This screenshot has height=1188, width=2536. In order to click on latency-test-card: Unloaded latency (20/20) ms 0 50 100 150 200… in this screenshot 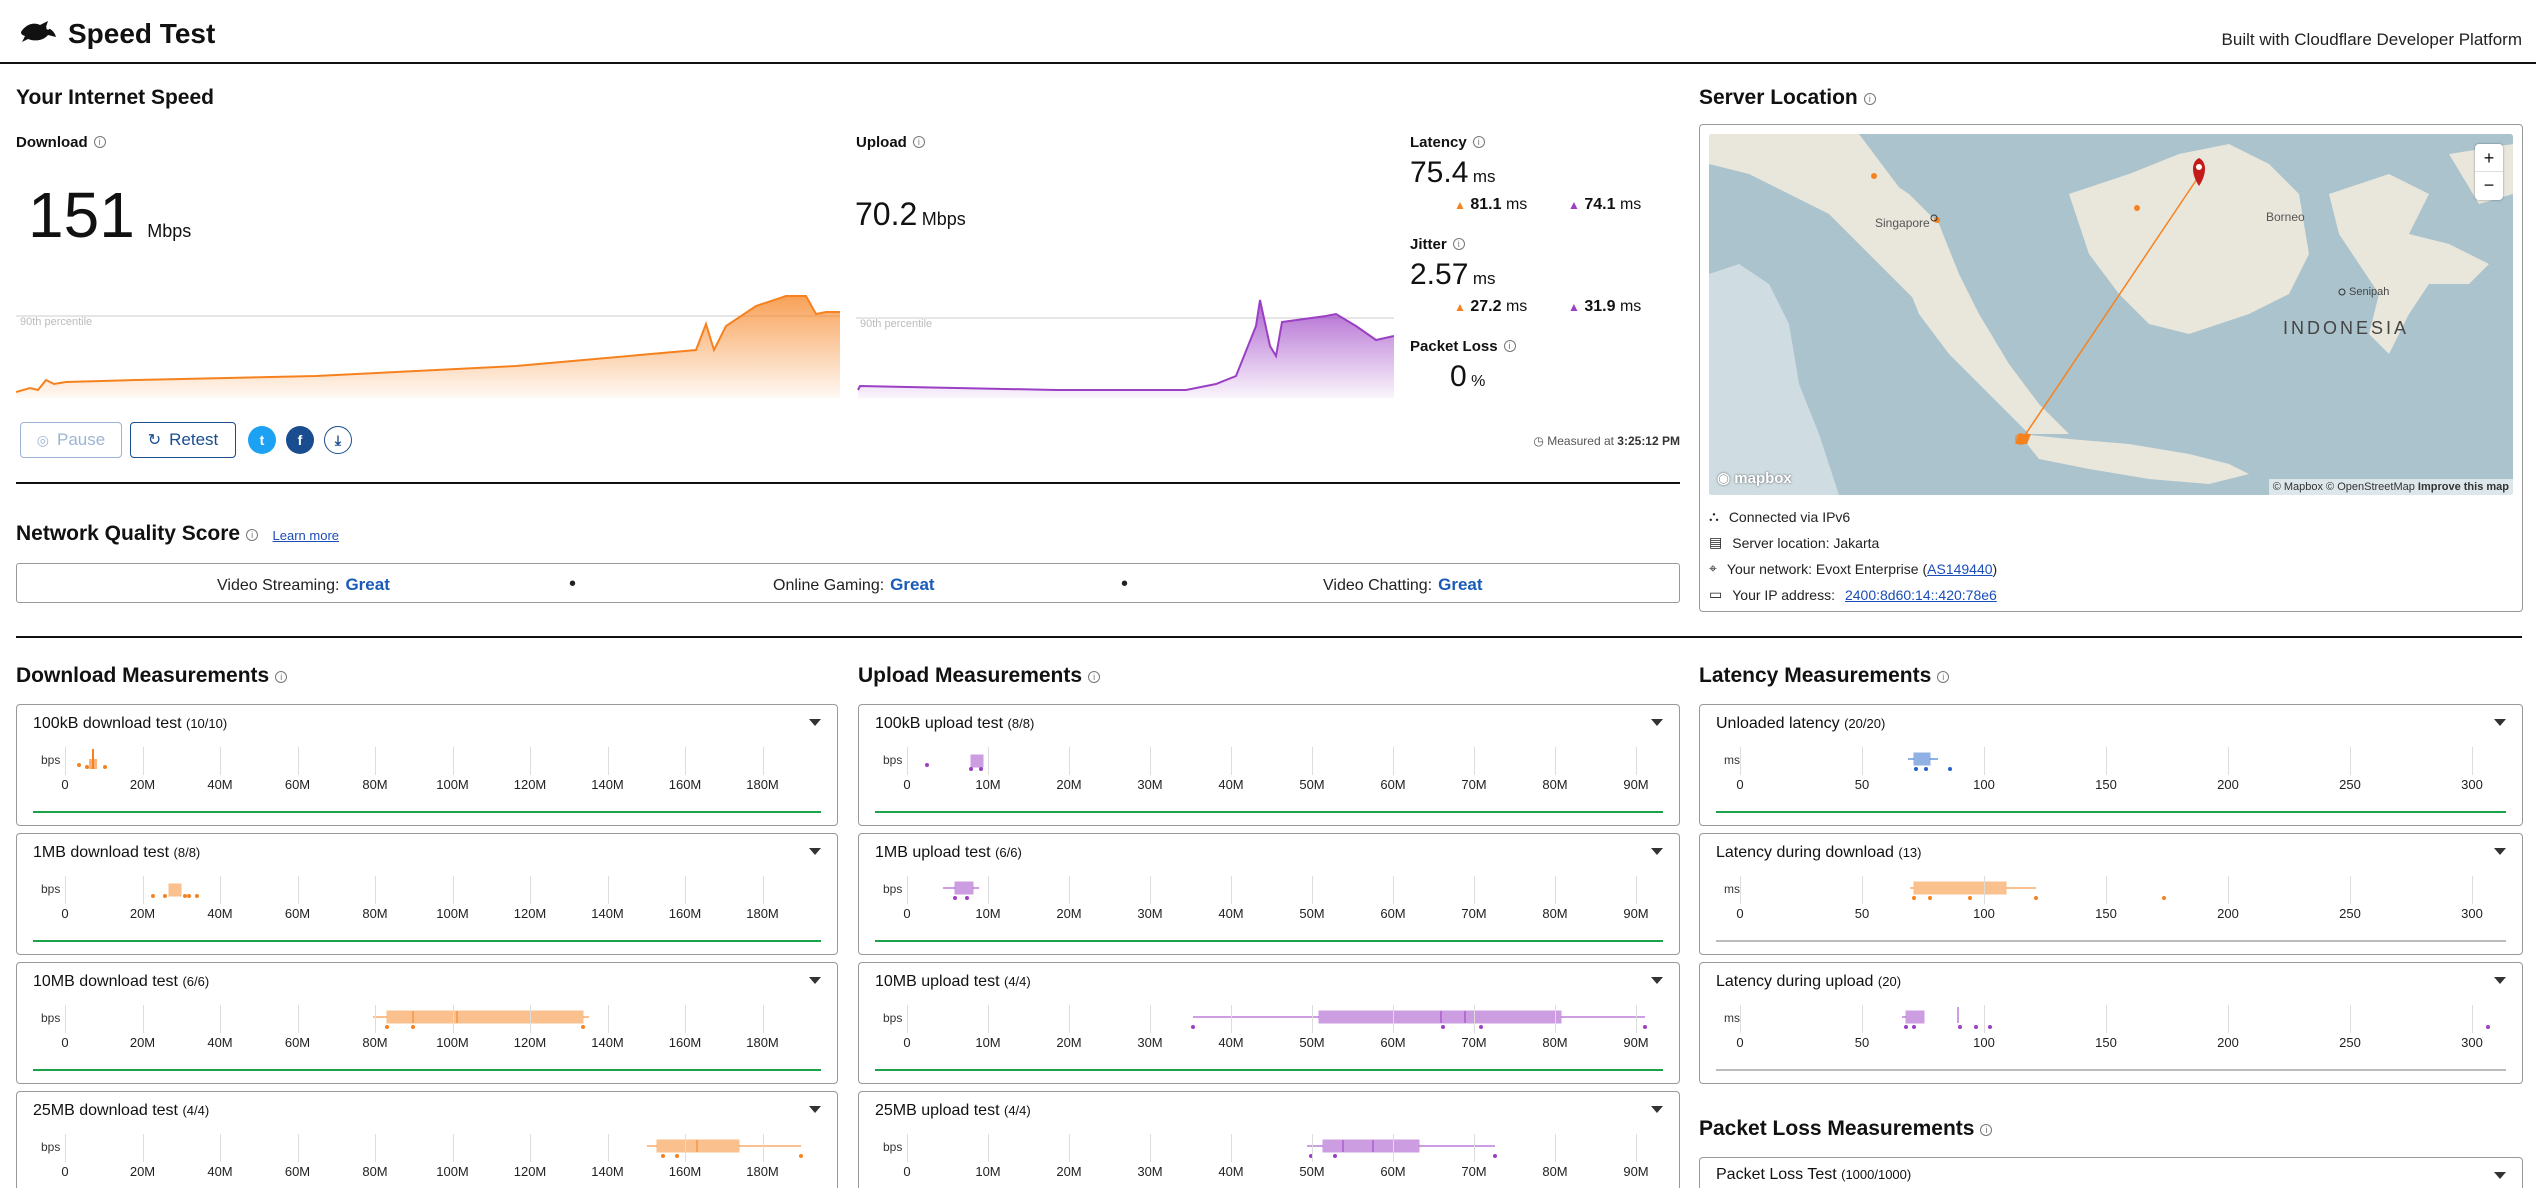, I will do `click(2111, 765)`.